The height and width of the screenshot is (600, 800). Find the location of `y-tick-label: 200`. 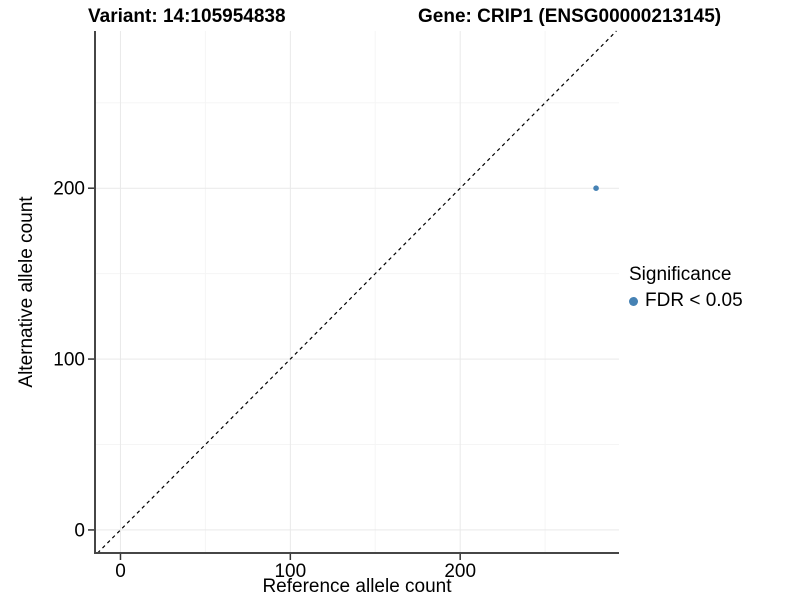

y-tick-label: 200 is located at coordinates (69, 189).